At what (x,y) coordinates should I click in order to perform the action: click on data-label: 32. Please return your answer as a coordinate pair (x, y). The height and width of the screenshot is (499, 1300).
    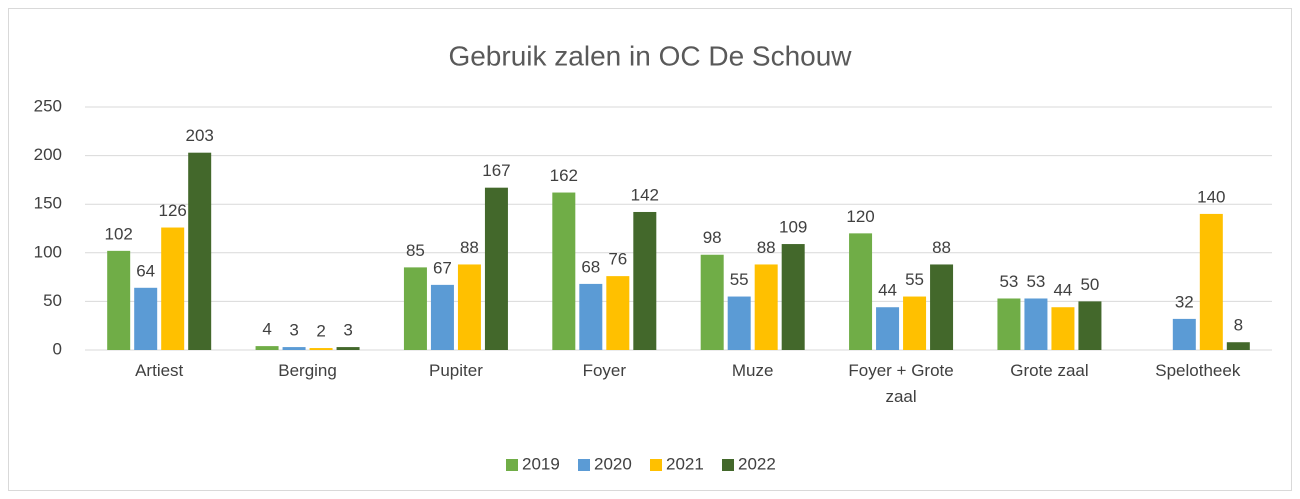
    Looking at the image, I should click on (1184, 301).